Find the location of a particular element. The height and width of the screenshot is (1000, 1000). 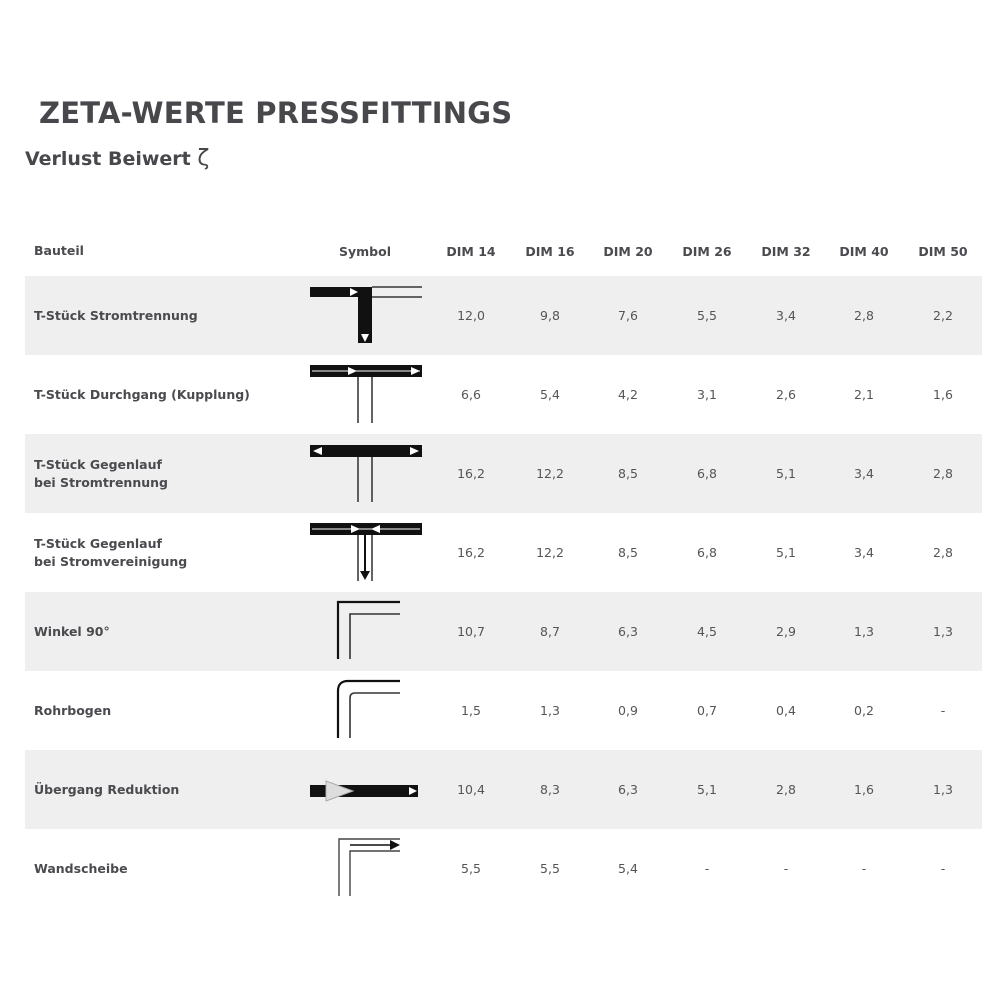

zeta-value: 2,9 is located at coordinates (786, 631).